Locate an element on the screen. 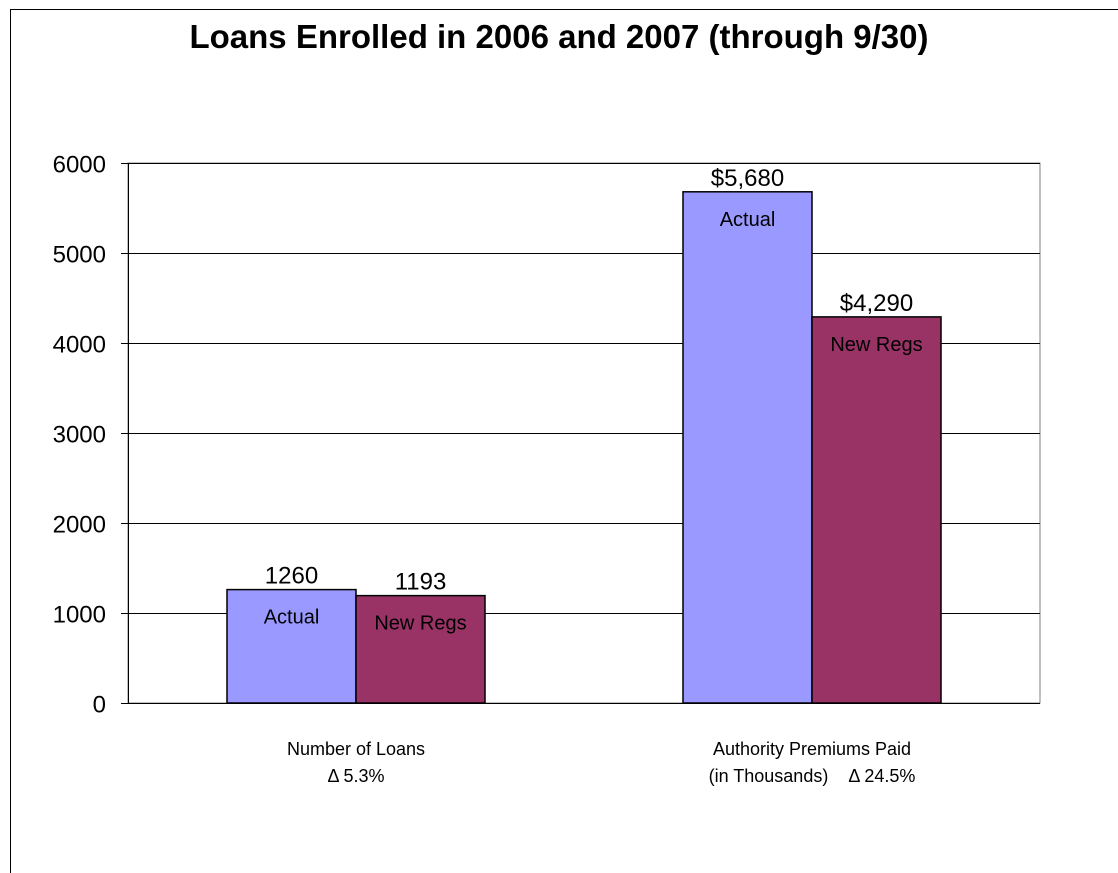 Image resolution: width=1118 pixels, height=873 pixels. x-category-label-line: Authority Premiums Paid is located at coordinates (812, 749).